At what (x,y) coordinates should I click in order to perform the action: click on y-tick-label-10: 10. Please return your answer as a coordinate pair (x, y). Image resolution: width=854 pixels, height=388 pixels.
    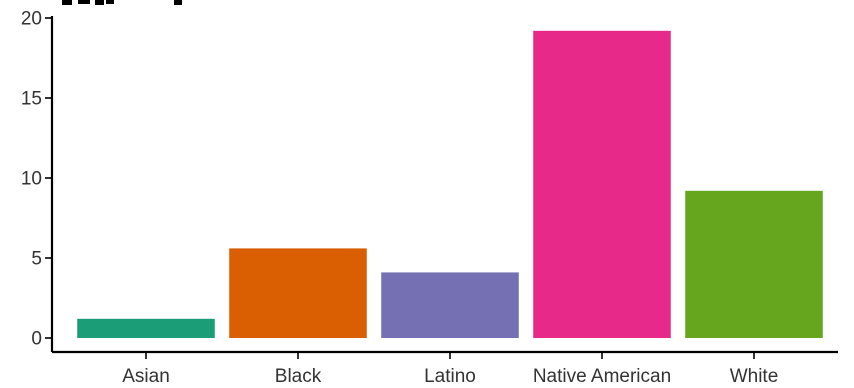
    Looking at the image, I should click on (31, 179).